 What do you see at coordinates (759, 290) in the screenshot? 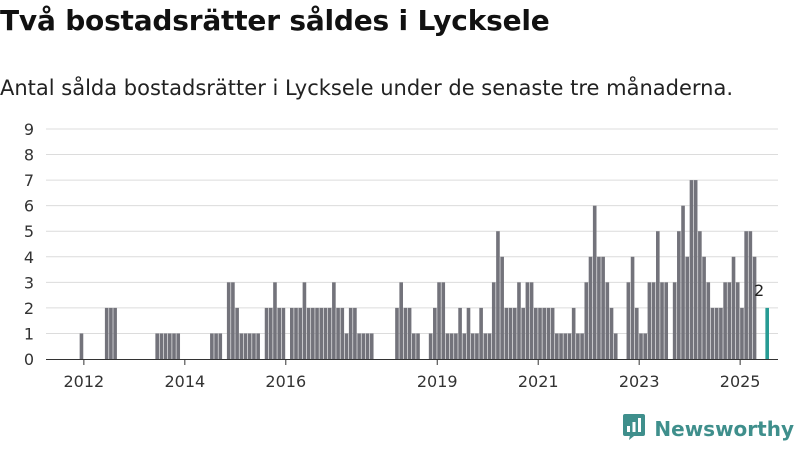
I see `data-label: 2` at bounding box center [759, 290].